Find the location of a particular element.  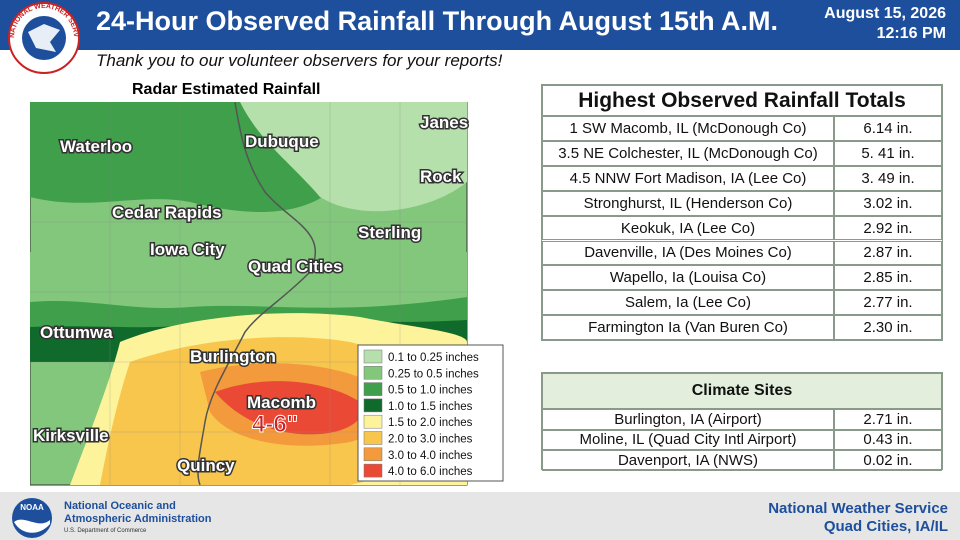

header-bar is located at coordinates (480, 25).